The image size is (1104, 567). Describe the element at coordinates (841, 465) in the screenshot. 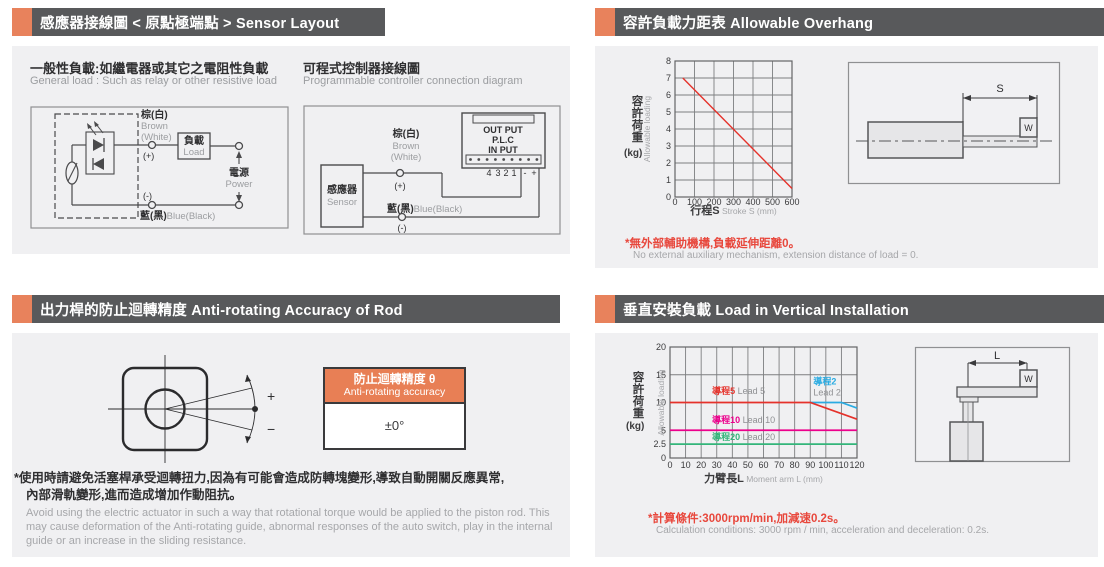

I see `svg-text: 110` at that location.